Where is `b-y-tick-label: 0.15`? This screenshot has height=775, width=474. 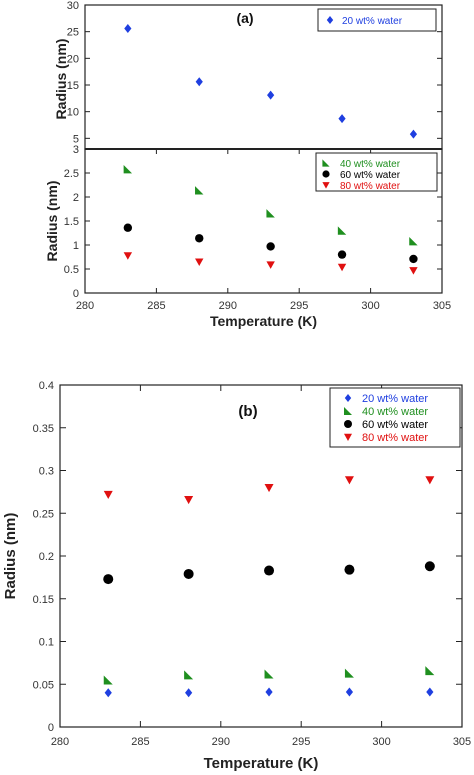
b-y-tick-label: 0.15 is located at coordinates (43, 600).